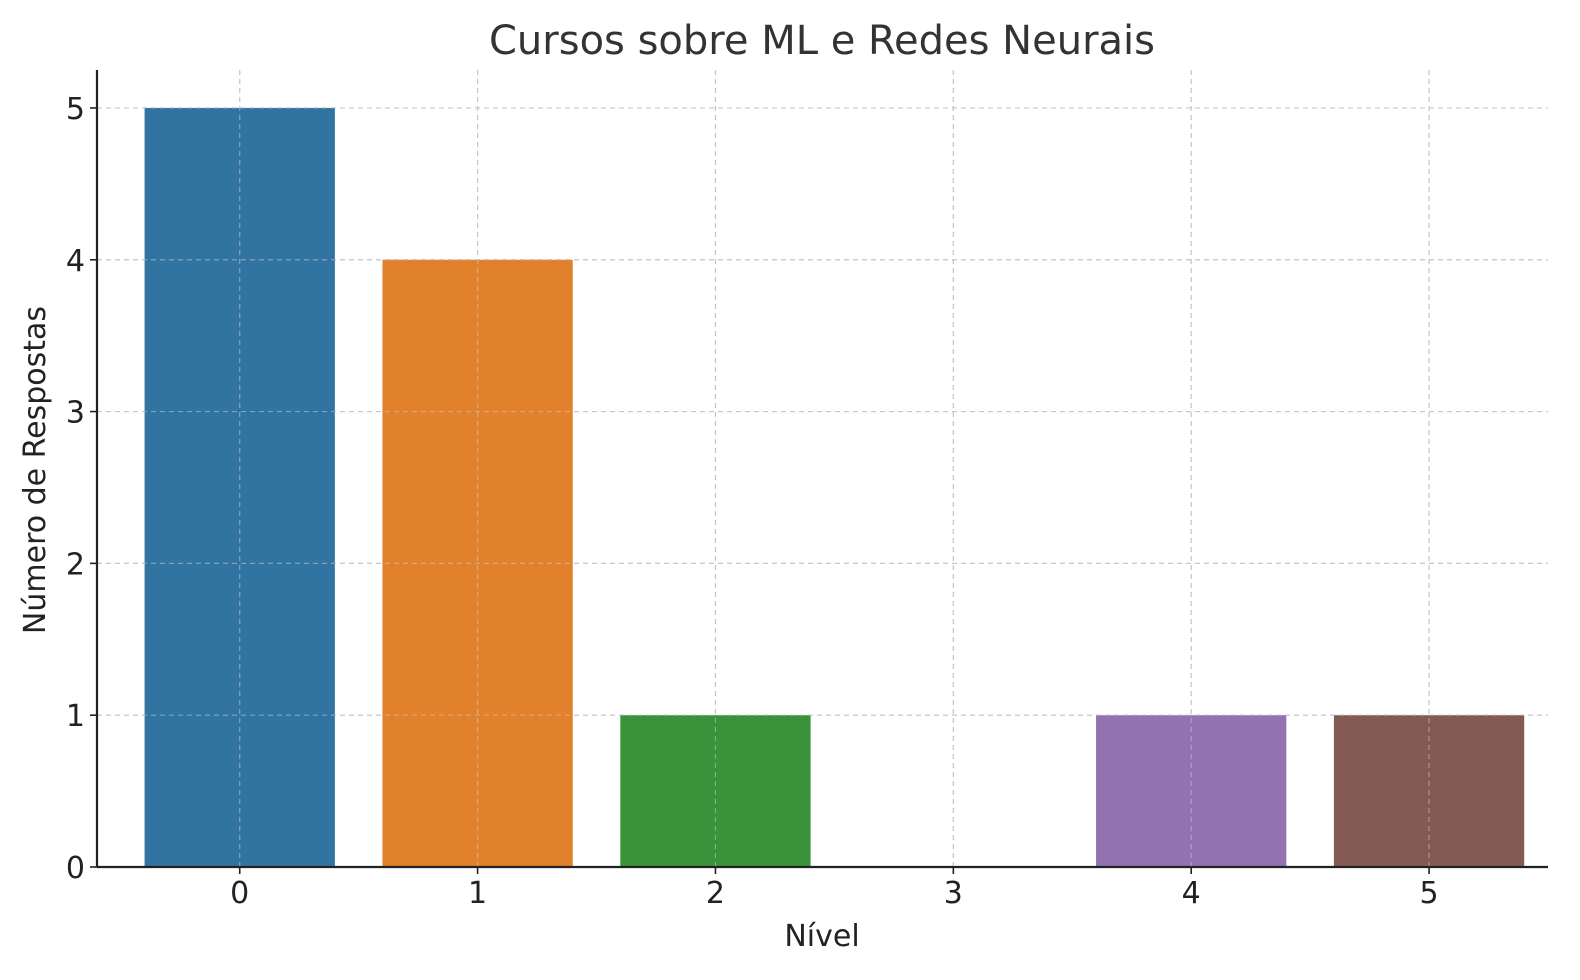  I want to click on x-tick-label: 4, so click(1191, 893).